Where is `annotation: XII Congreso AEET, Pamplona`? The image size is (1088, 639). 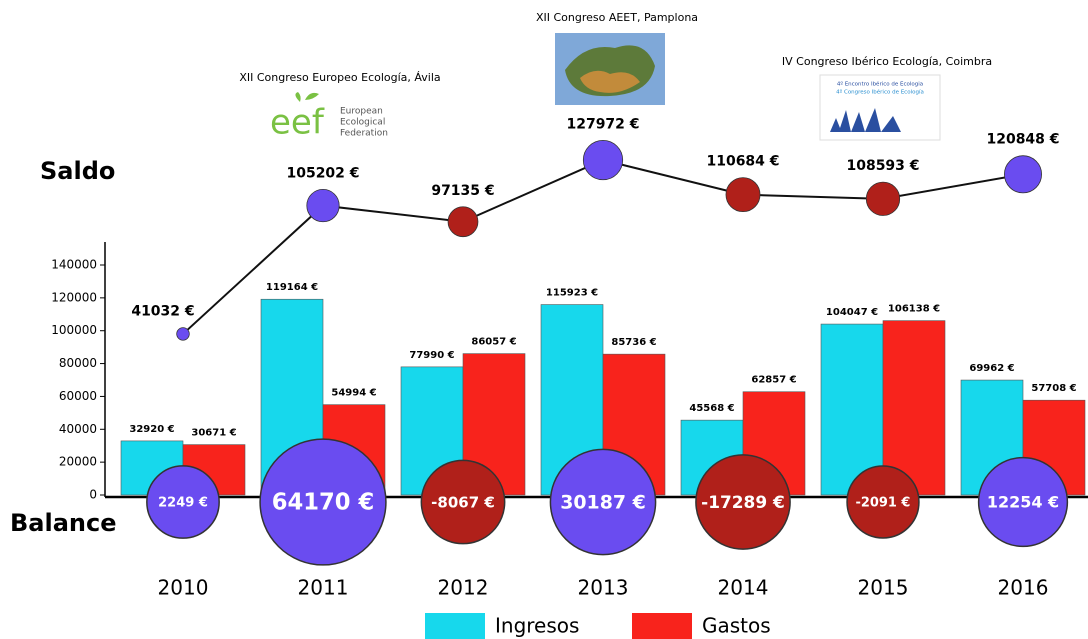
annotation: XII Congreso AEET, Pamplona is located at coordinates (617, 17).